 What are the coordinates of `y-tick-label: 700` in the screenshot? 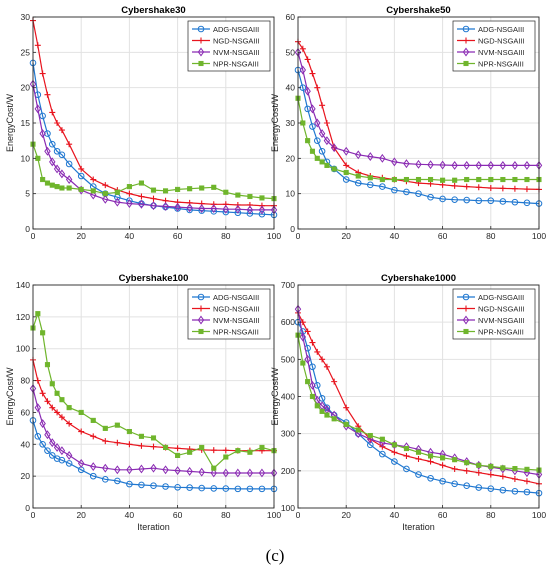 It's located at (288, 285).